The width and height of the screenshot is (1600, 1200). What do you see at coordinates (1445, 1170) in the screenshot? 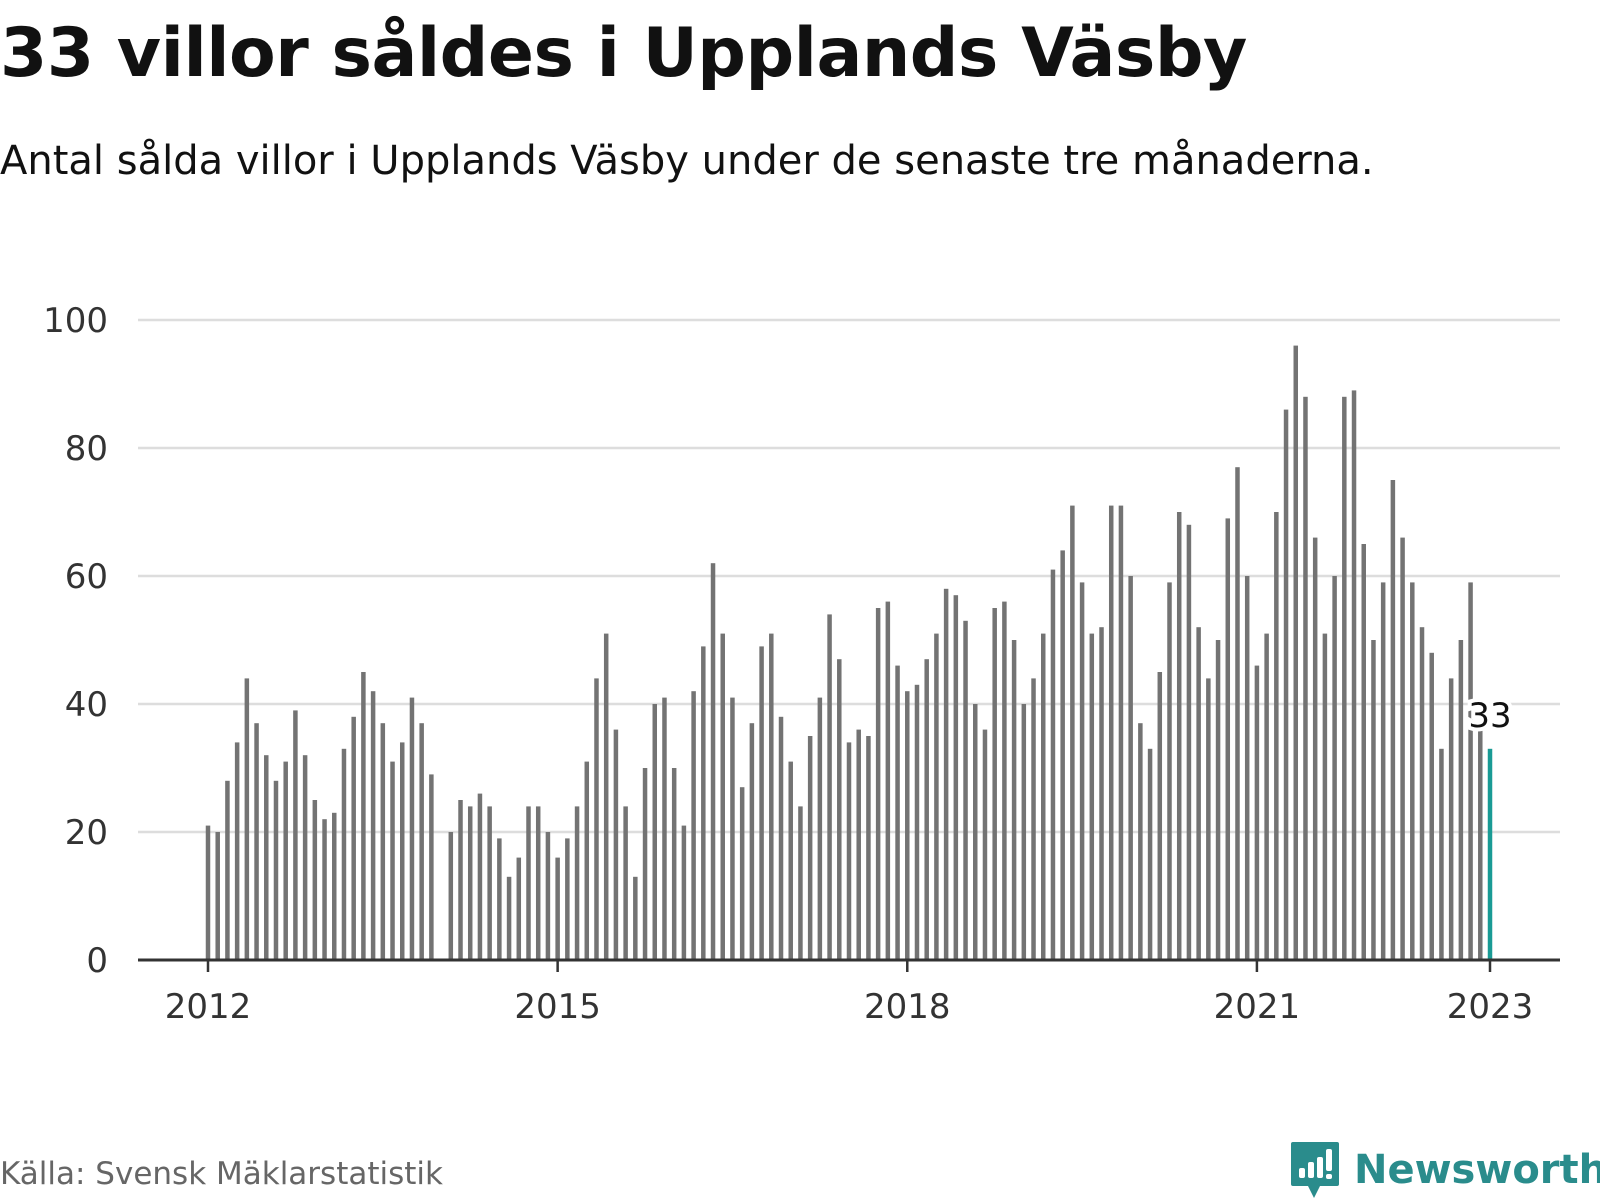
I see `brand-logo: Newsworthy` at bounding box center [1445, 1170].